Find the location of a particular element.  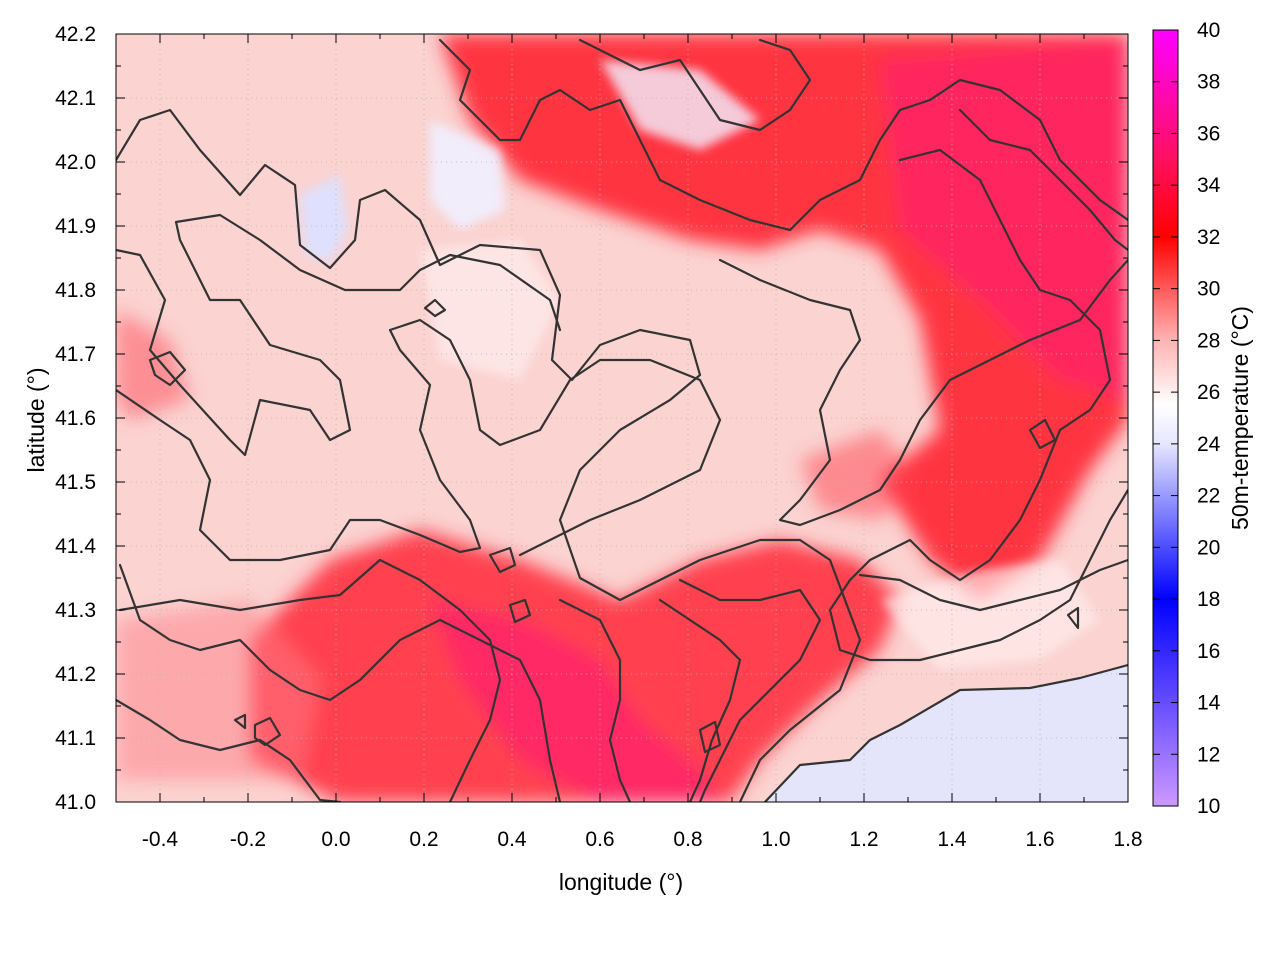

y-tick-label-0: 41.0 is located at coordinates (75, 802).